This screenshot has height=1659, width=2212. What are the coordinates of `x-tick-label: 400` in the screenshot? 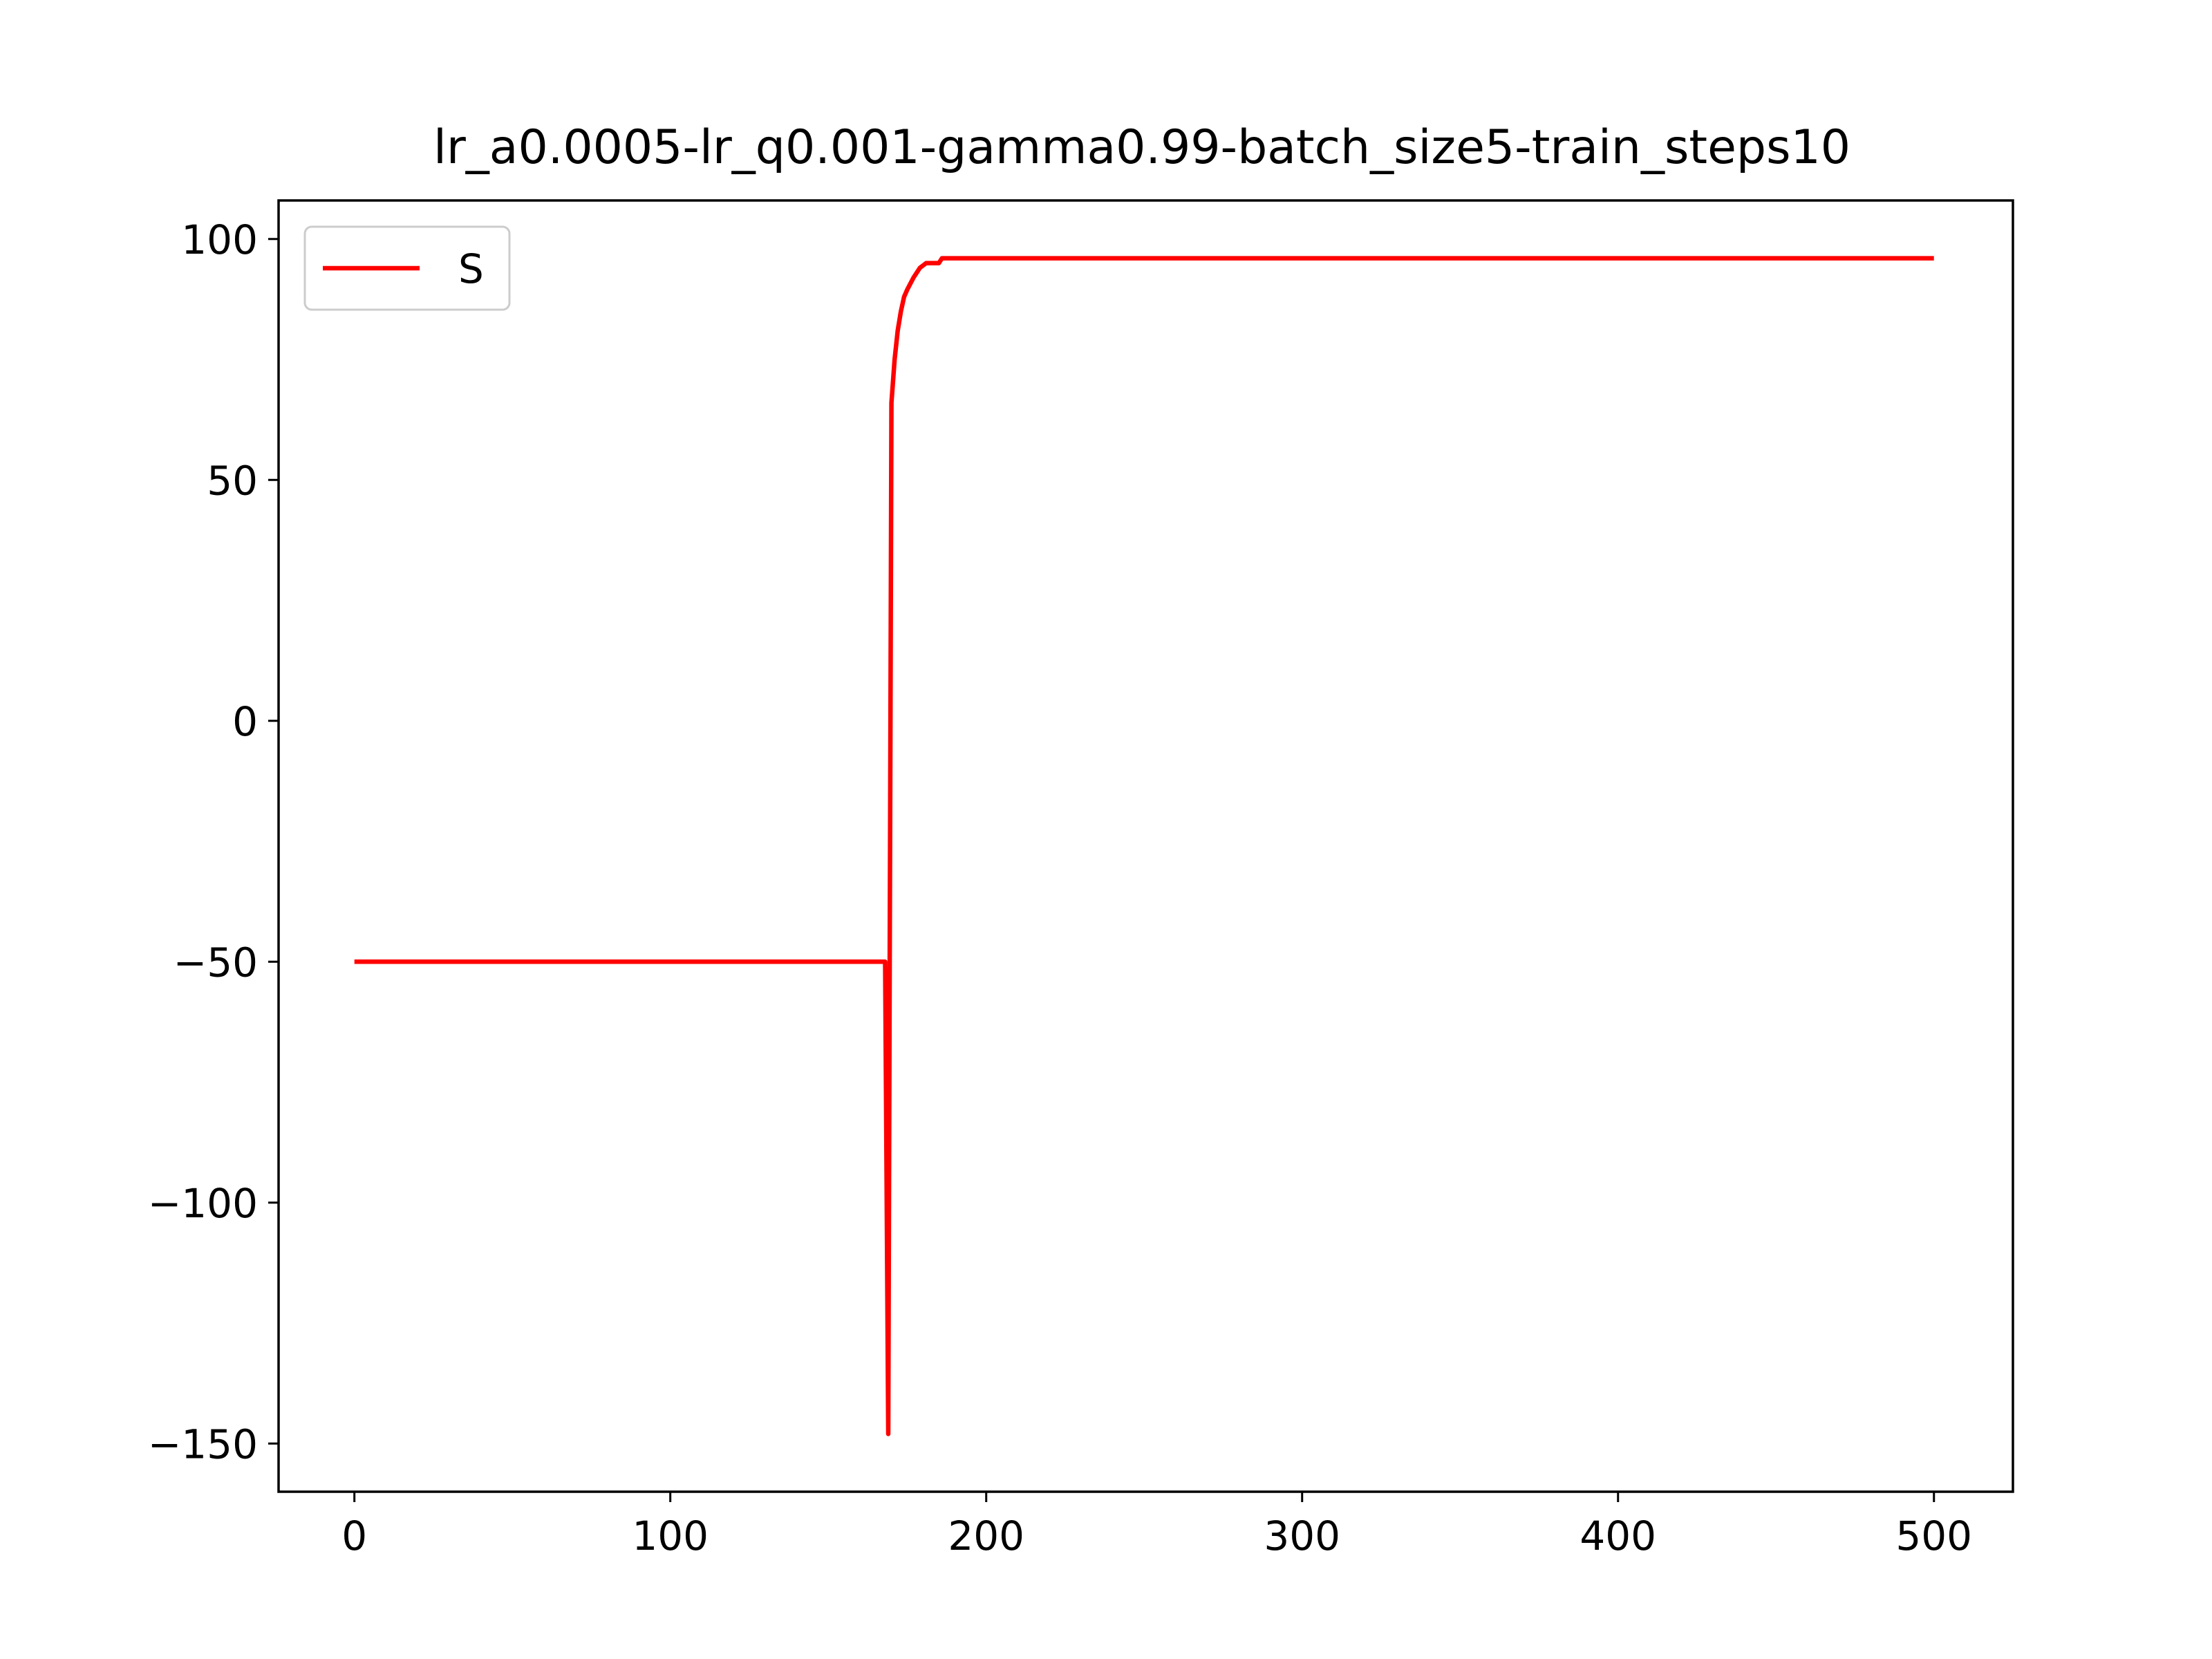 It's located at (1618, 1535).